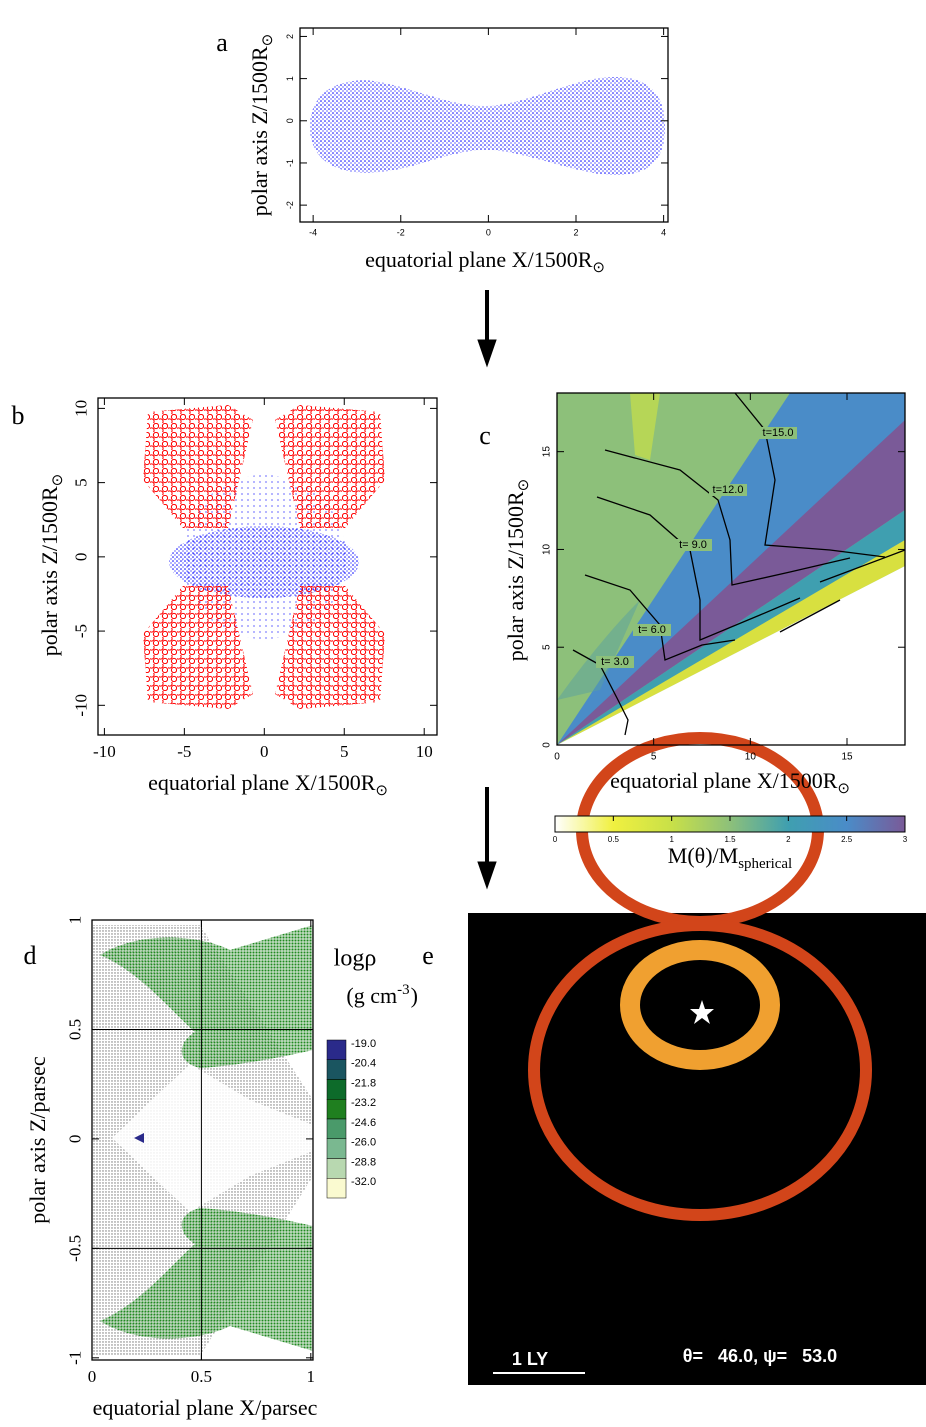 This screenshot has width=926, height=1427. I want to click on colorbar-label-group: M(θ)/M spherical, so click(730, 857).